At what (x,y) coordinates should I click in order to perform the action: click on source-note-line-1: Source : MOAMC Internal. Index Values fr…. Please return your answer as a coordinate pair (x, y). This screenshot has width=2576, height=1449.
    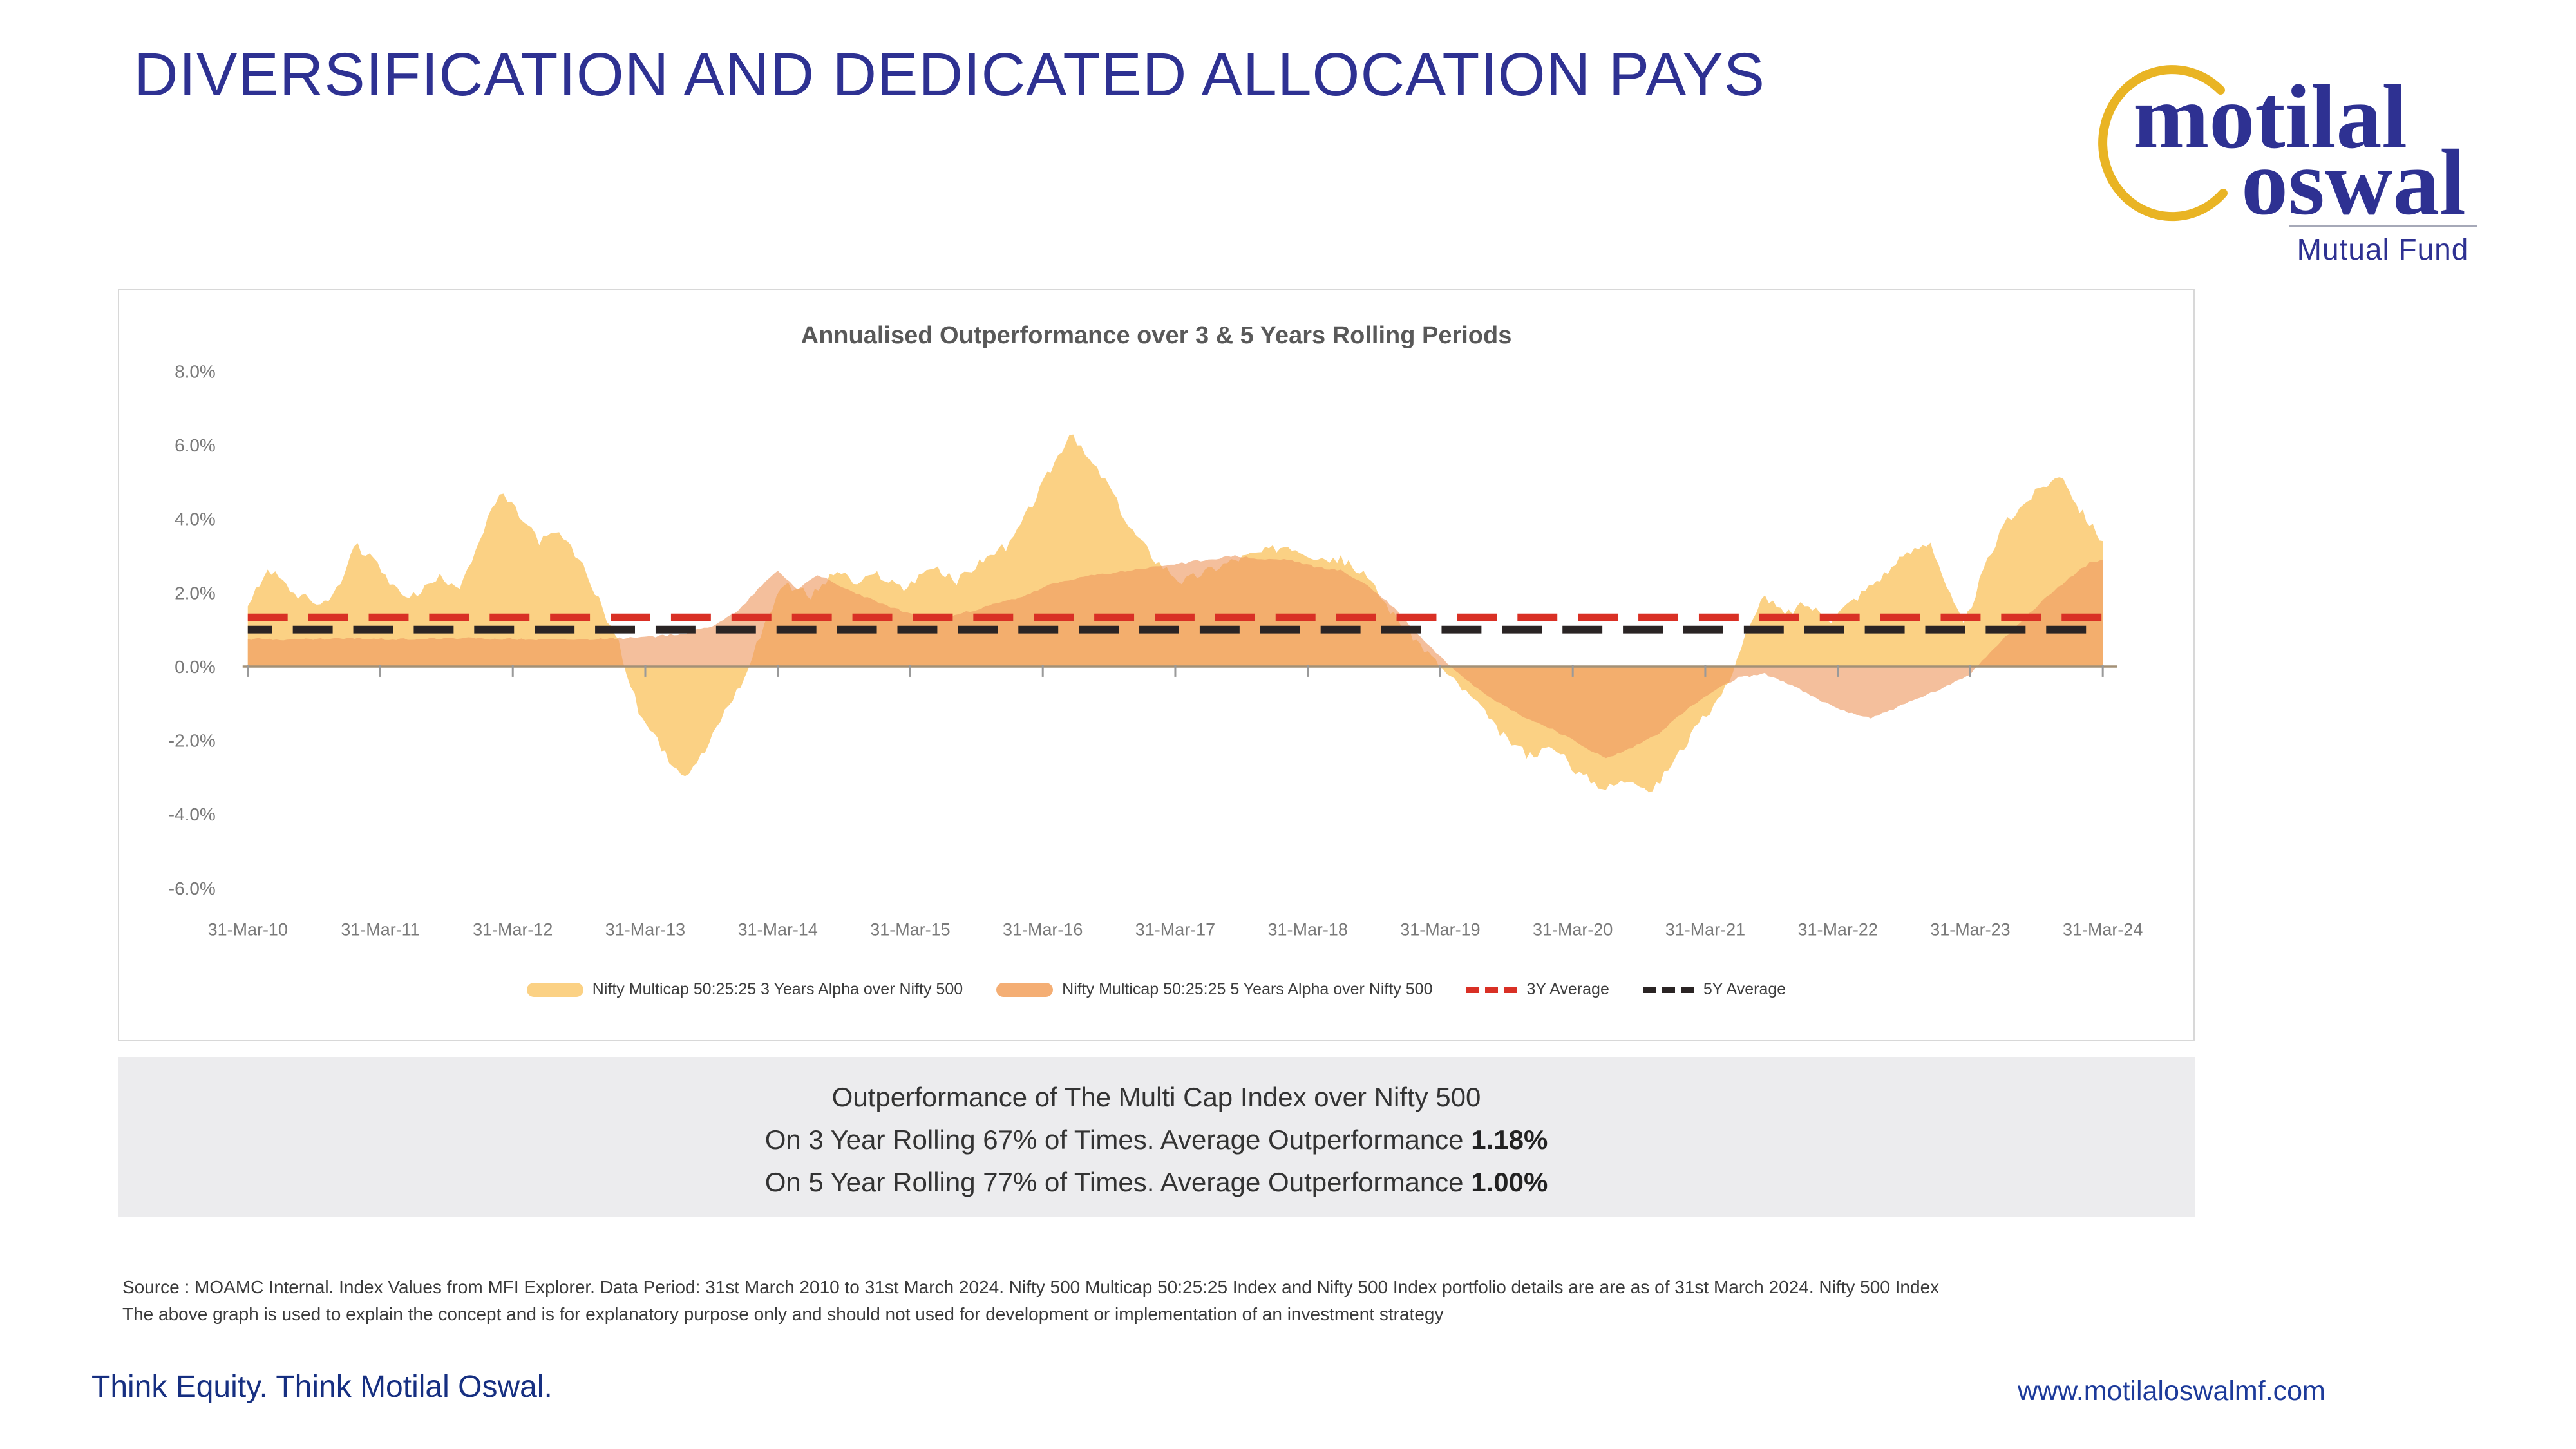
    Looking at the image, I should click on (1031, 1287).